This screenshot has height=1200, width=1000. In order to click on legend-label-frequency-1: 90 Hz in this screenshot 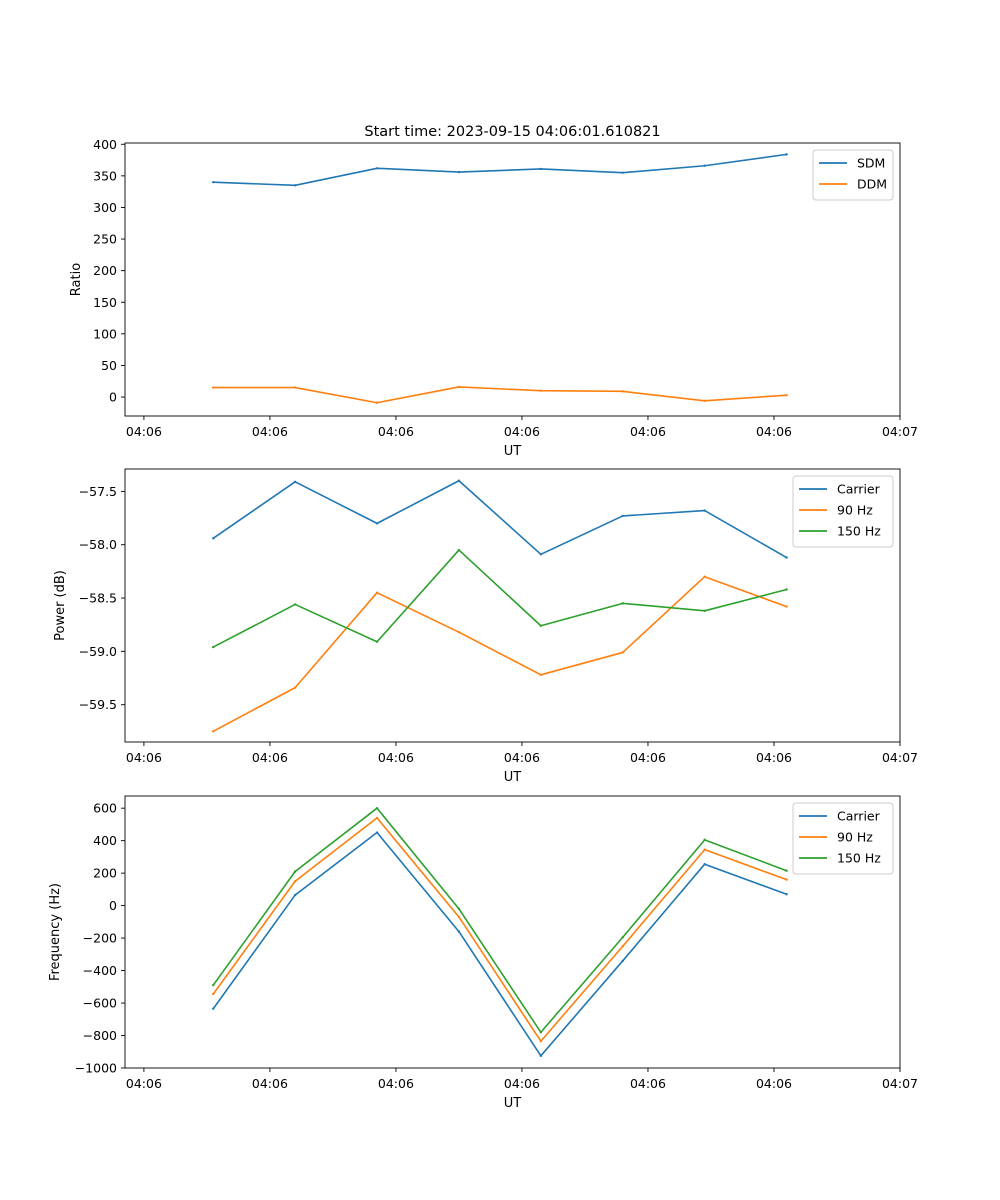, I will do `click(855, 837)`.